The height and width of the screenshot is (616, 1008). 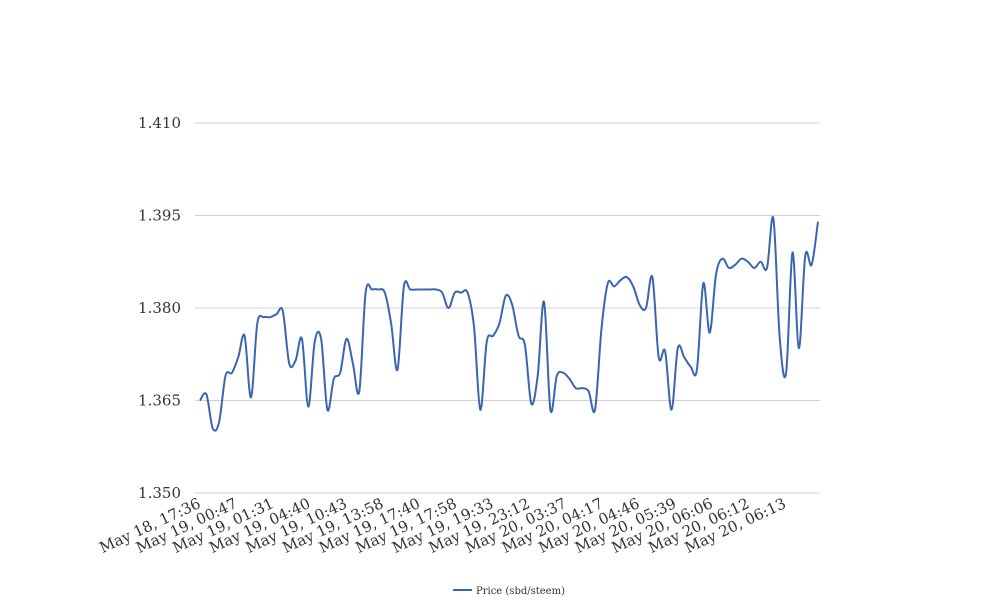 What do you see at coordinates (159, 216) in the screenshot?
I see `y-tick-label: 1.395` at bounding box center [159, 216].